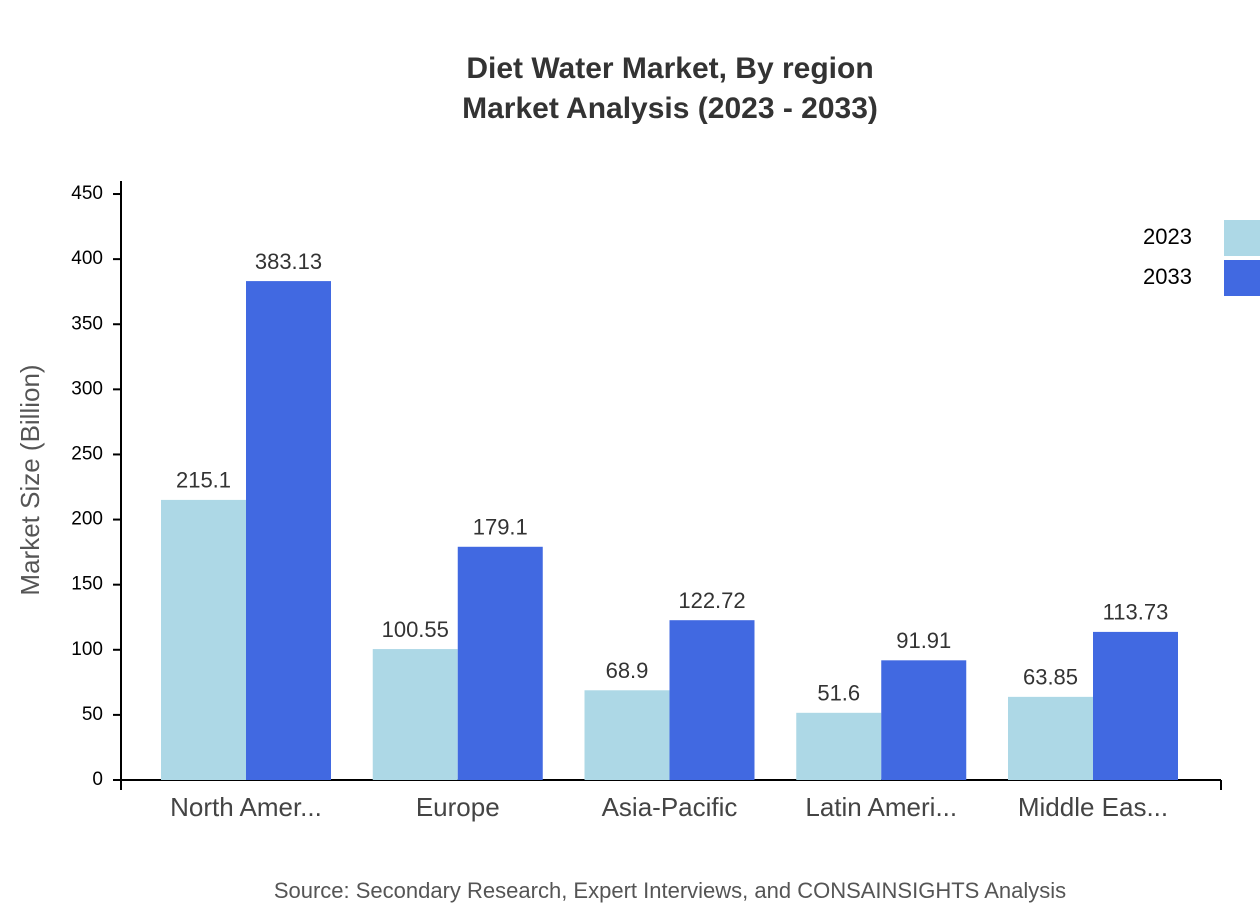 Image resolution: width=1260 pixels, height=920 pixels. What do you see at coordinates (87, 584) in the screenshot?
I see `y-tick-label: 150` at bounding box center [87, 584].